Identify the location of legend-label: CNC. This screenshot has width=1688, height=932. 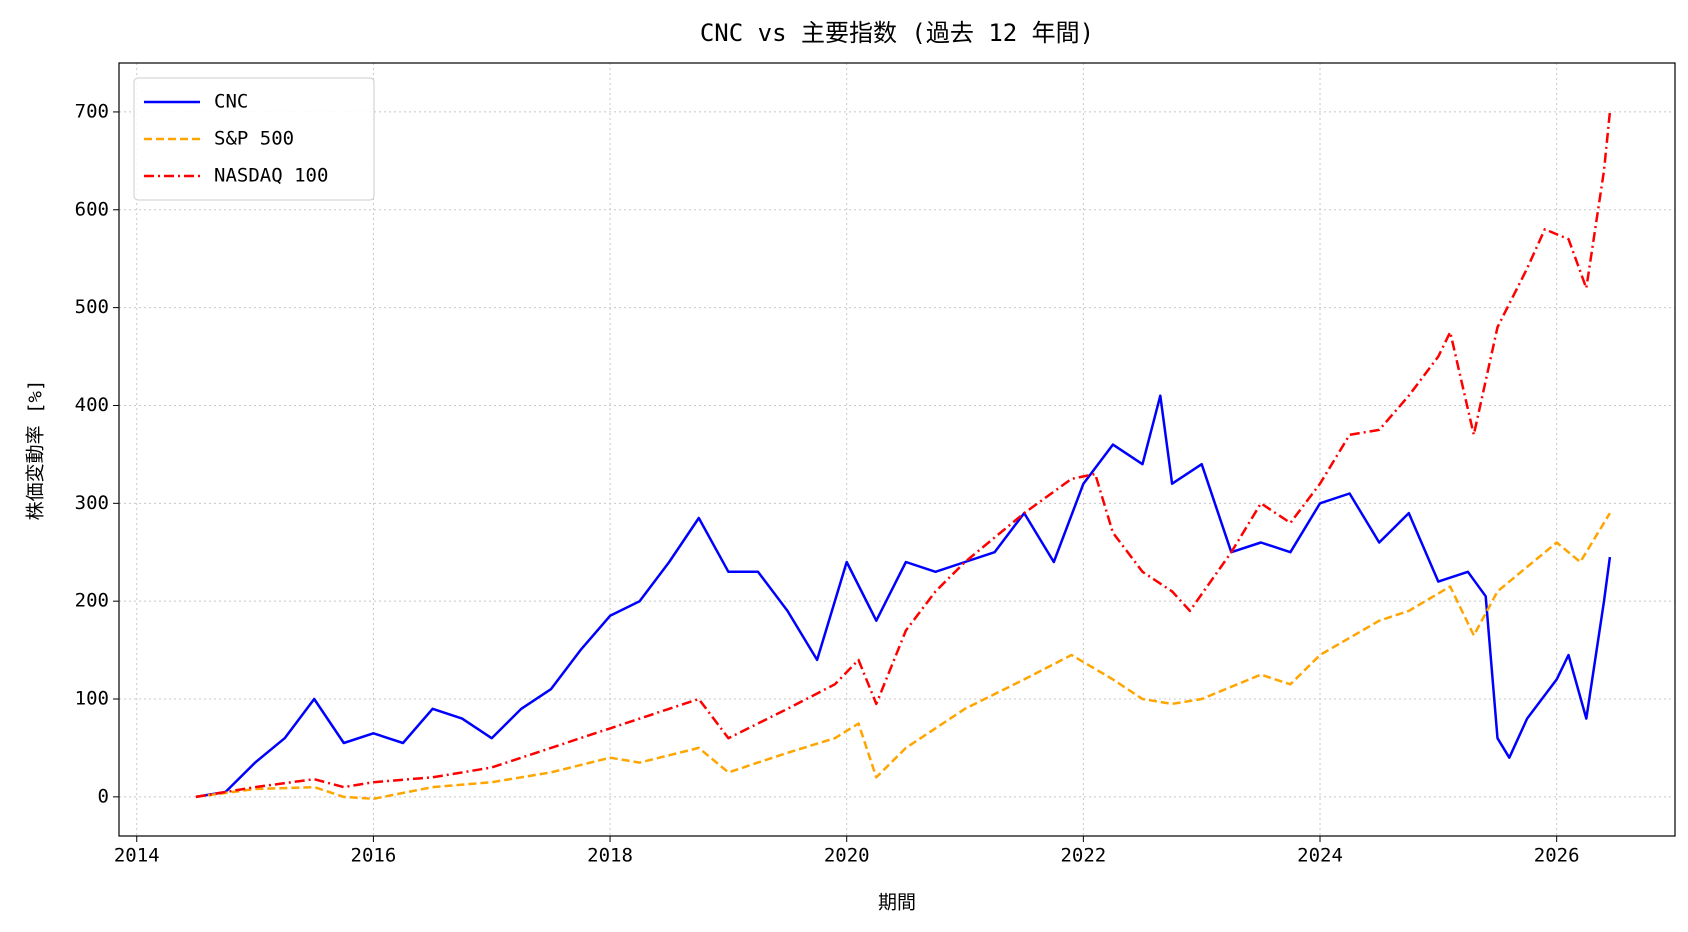
(231, 102).